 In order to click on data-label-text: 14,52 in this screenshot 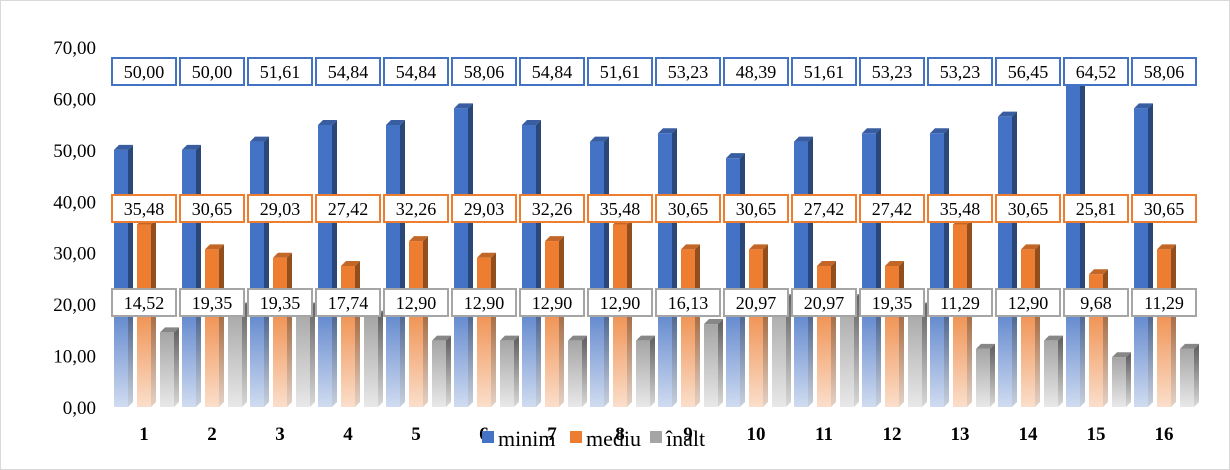, I will do `click(144, 303)`.